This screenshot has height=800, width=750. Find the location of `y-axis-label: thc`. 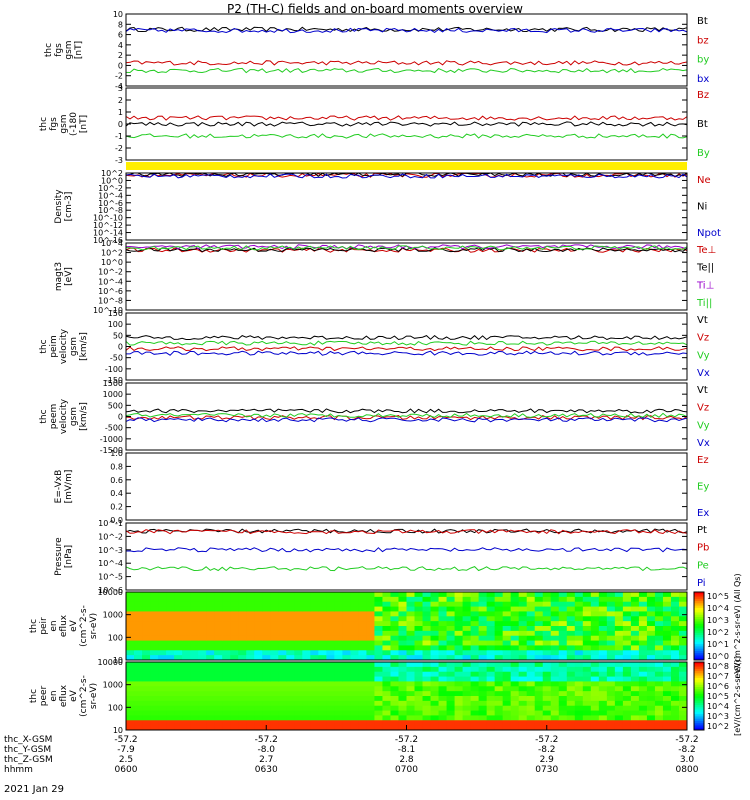

y-axis-label: thc is located at coordinates (49, 50).